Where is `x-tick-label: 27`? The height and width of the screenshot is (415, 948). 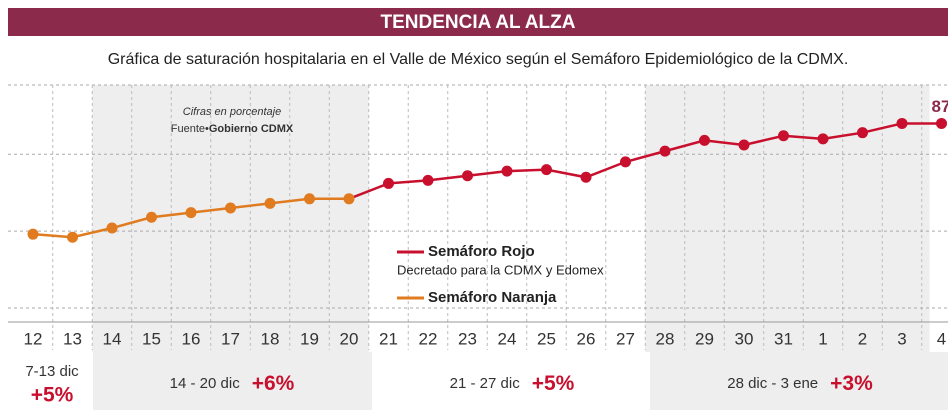
x-tick-label: 27 is located at coordinates (625, 338).